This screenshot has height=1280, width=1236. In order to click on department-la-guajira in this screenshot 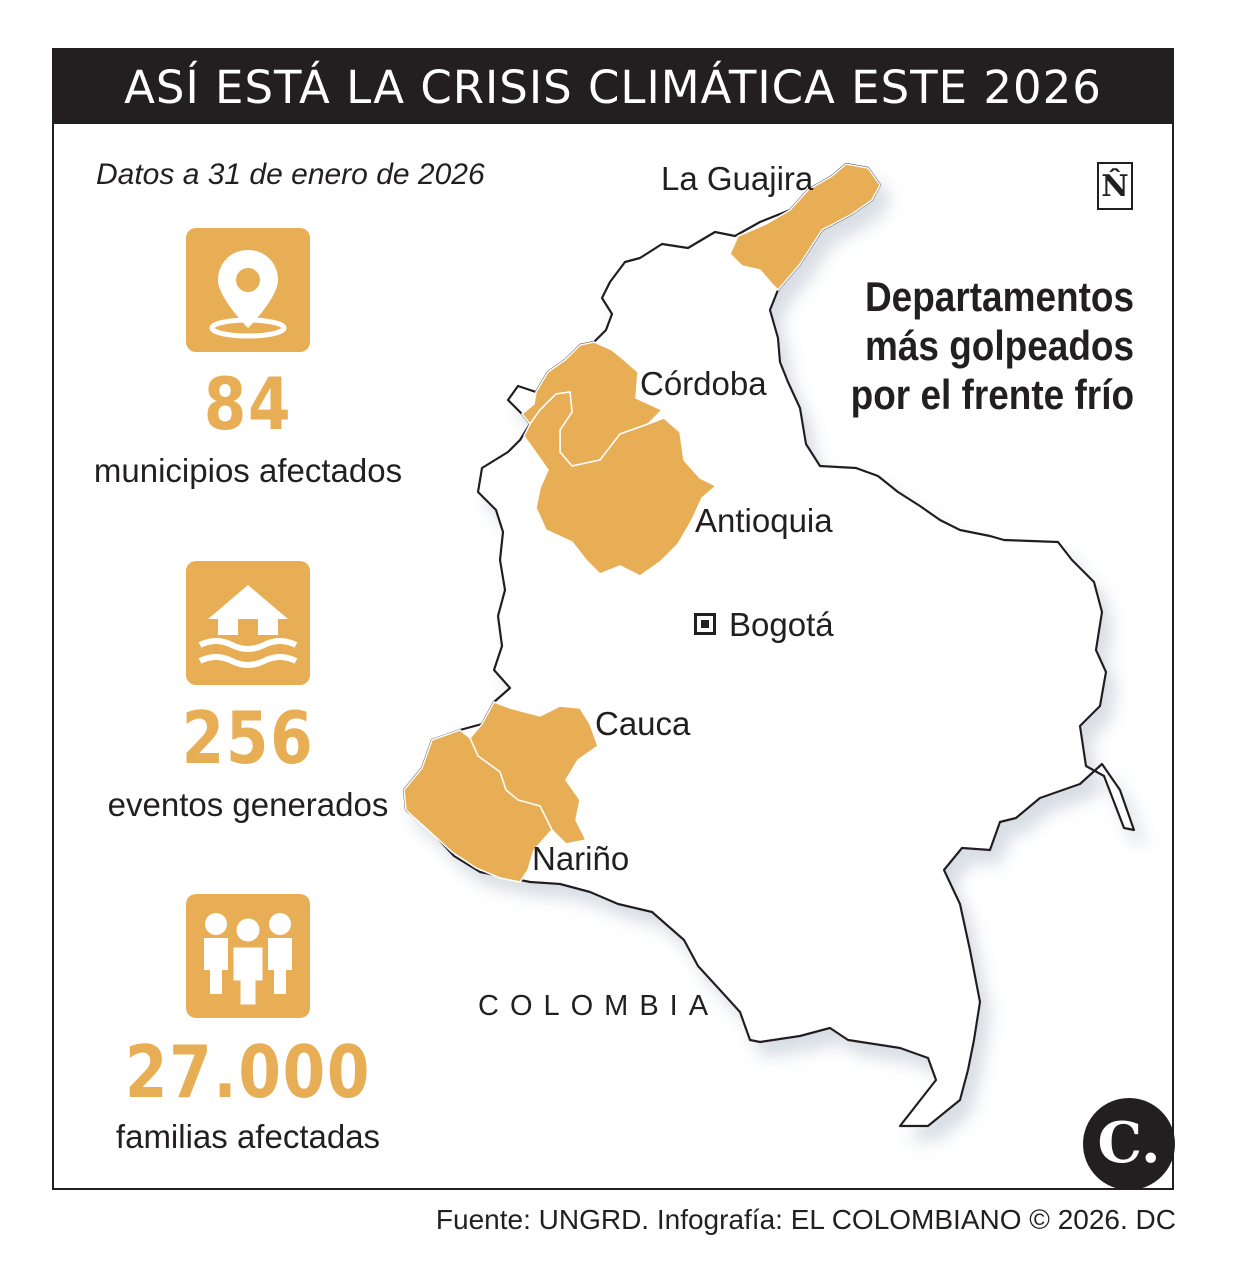, I will do `click(805, 227)`.